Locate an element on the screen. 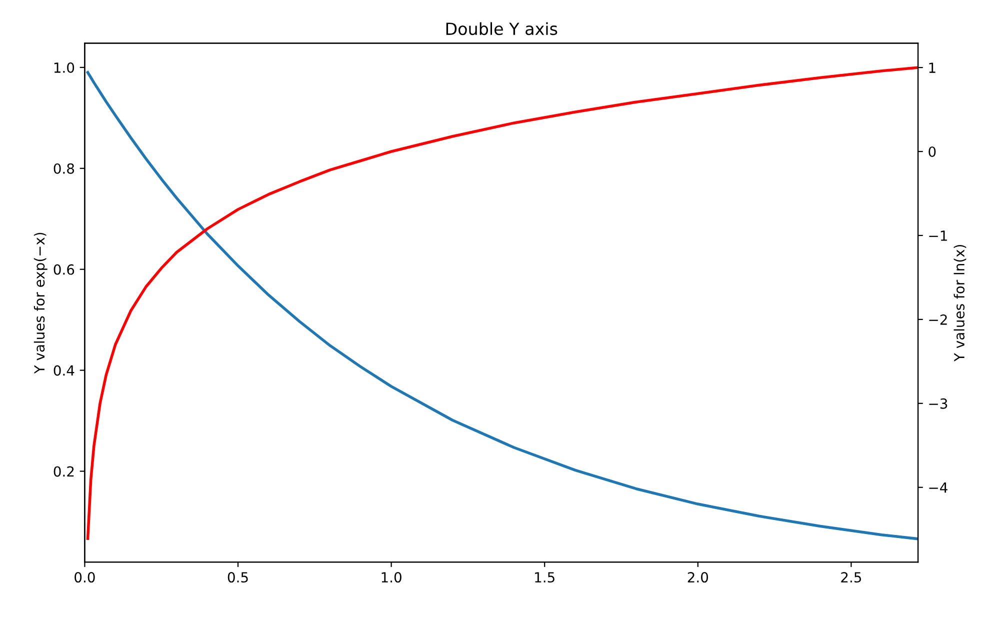  x-tick-label: 0.0 is located at coordinates (84, 577).